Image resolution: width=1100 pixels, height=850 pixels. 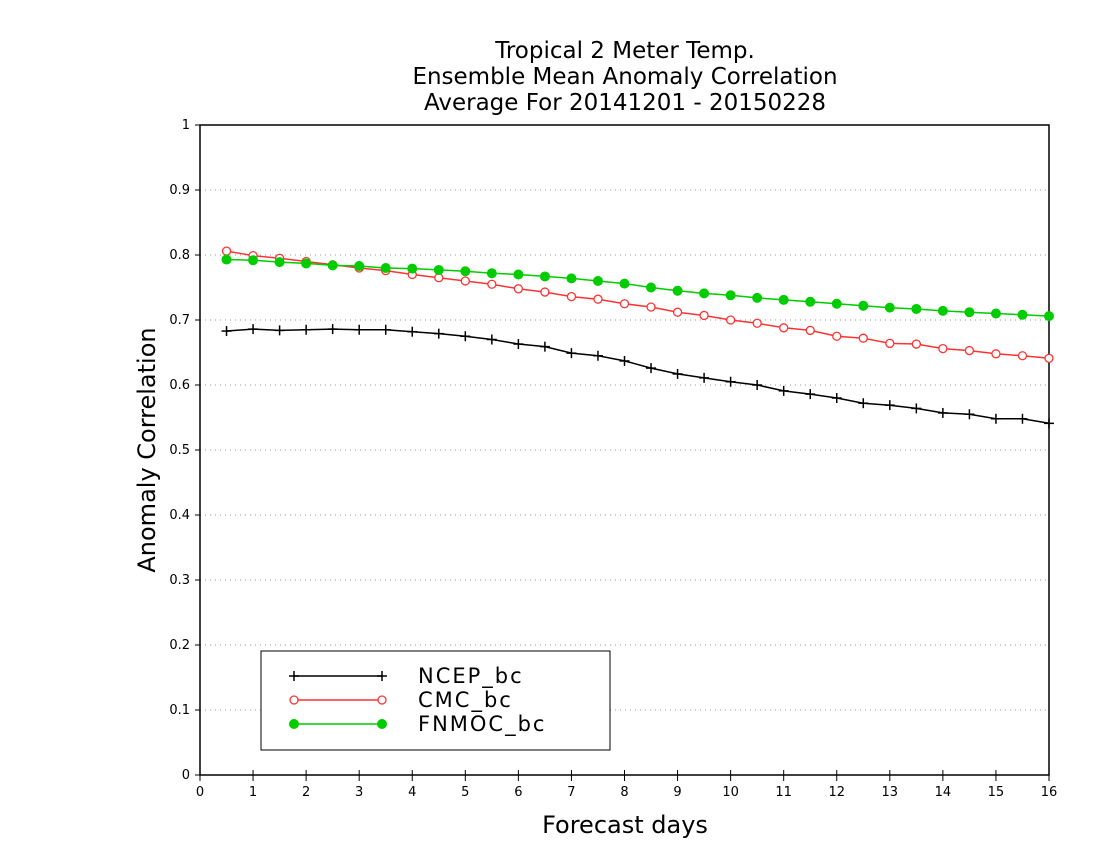 What do you see at coordinates (179, 645) in the screenshot?
I see `y-tick-label: 0.2` at bounding box center [179, 645].